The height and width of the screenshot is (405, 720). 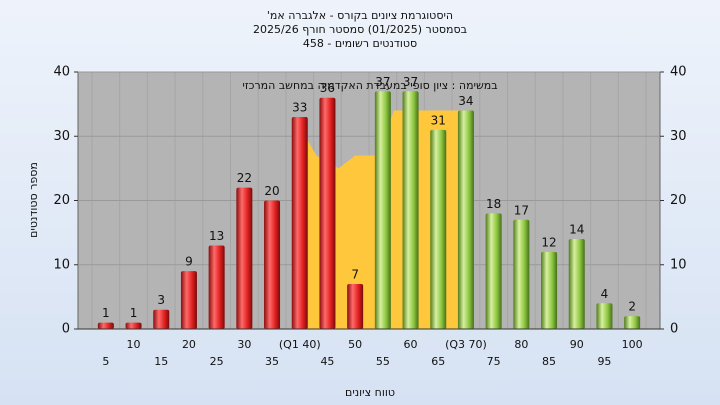 I want to click on x-tick-label: 50, so click(x=355, y=344).